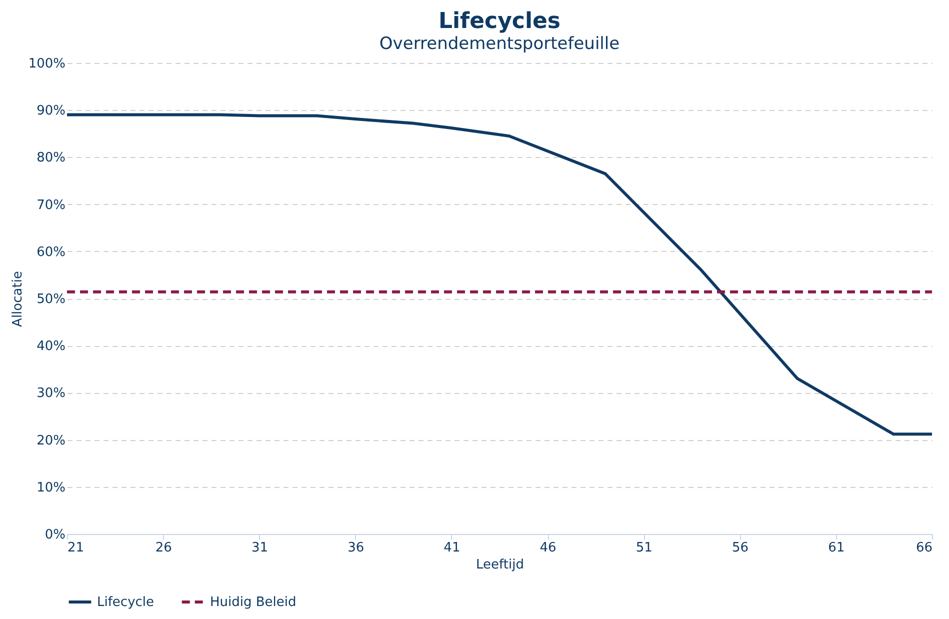 Image resolution: width=949 pixels, height=619 pixels. I want to click on y-tick-label: 10%, so click(51, 488).